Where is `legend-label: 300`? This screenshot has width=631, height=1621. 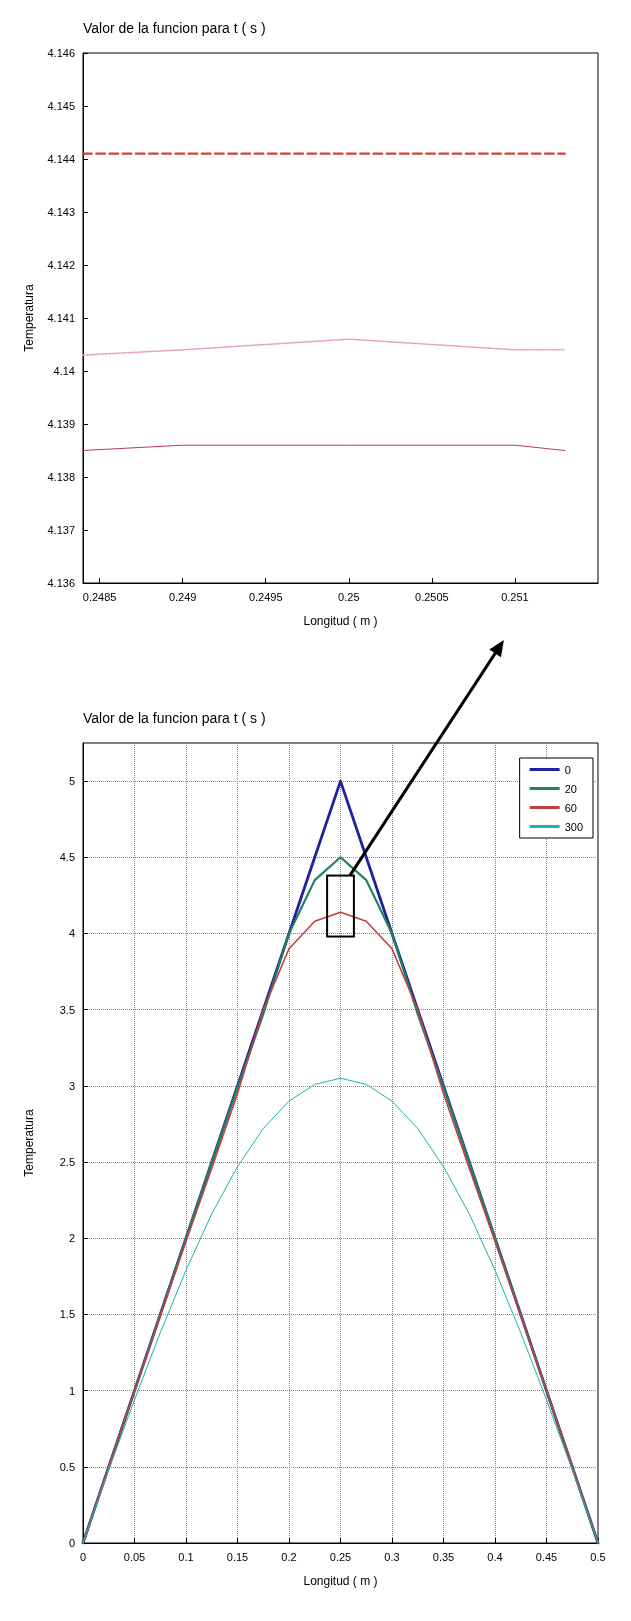
legend-label: 300 is located at coordinates (574, 826).